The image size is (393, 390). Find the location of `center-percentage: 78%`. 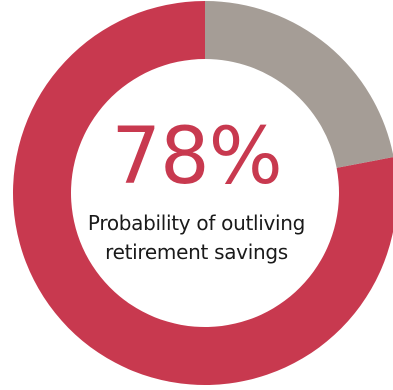

center-percentage: 78% is located at coordinates (196, 157).